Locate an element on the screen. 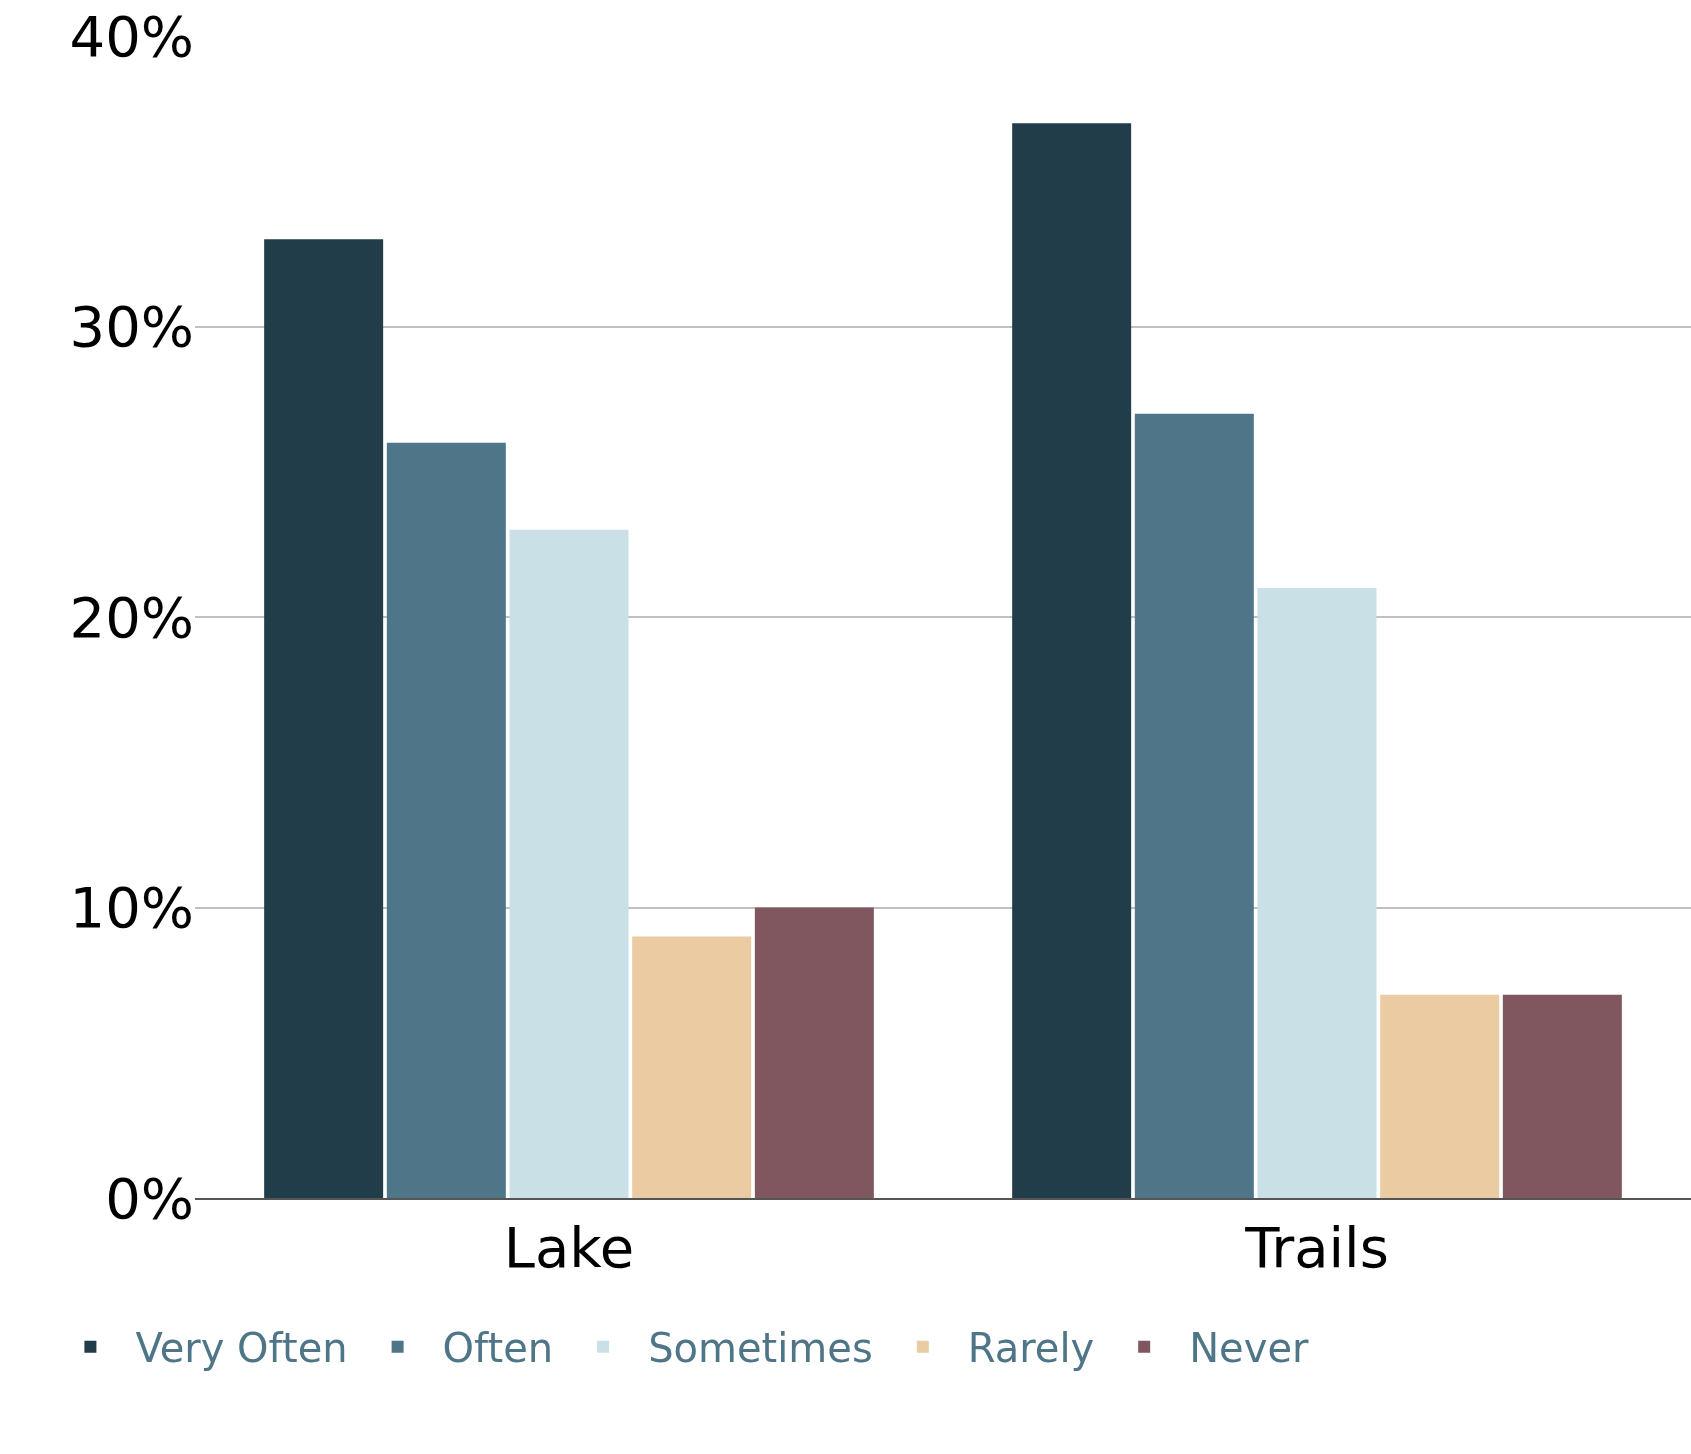  legend-label: Very Often is located at coordinates (241, 1348).